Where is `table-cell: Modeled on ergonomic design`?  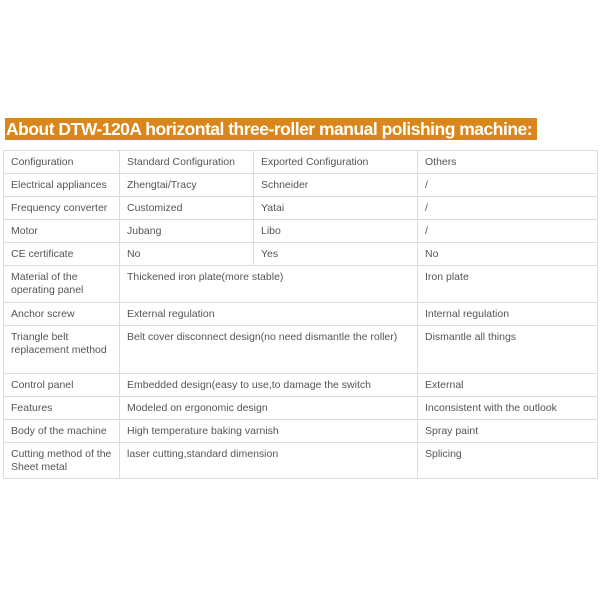 table-cell: Modeled on ergonomic design is located at coordinates (268, 408).